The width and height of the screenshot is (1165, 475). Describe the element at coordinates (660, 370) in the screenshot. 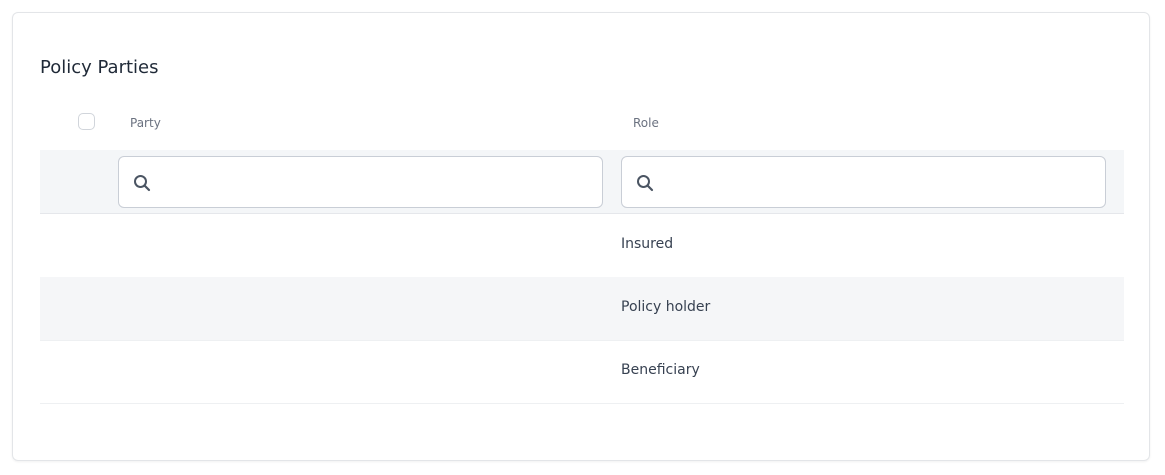

I see `role-cell: Beneficiary` at that location.